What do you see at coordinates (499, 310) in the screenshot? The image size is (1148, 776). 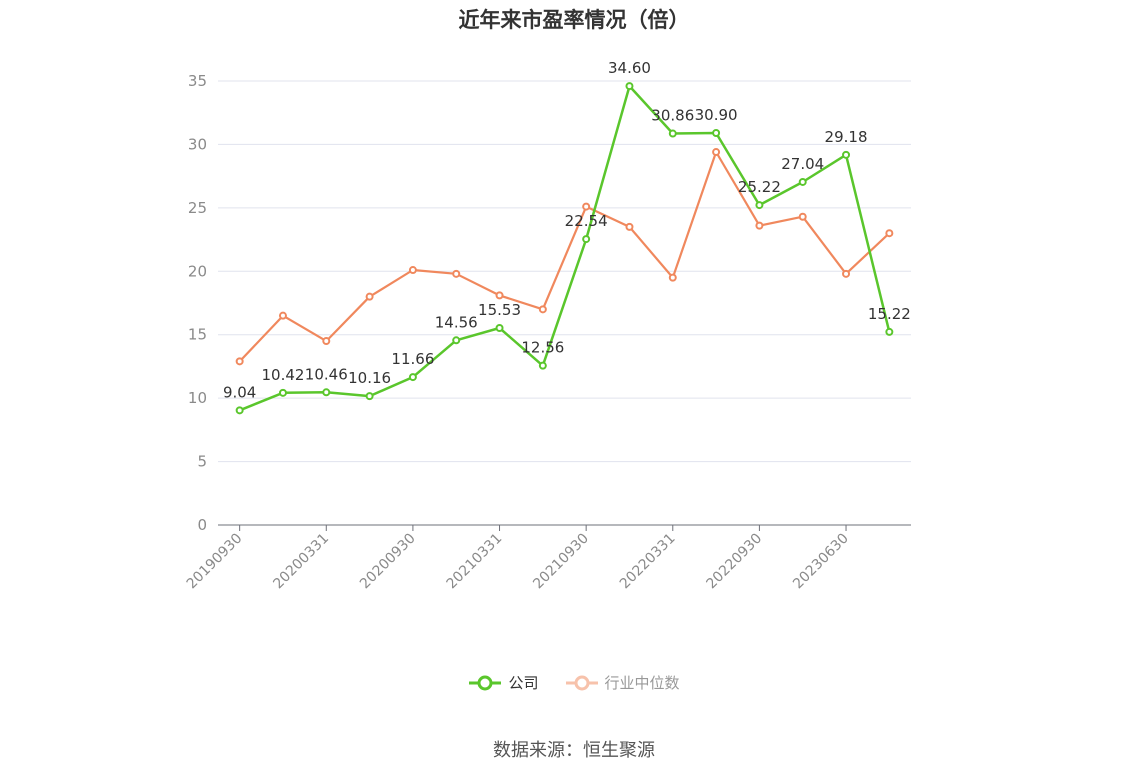 I see `data-label: 15.53` at bounding box center [499, 310].